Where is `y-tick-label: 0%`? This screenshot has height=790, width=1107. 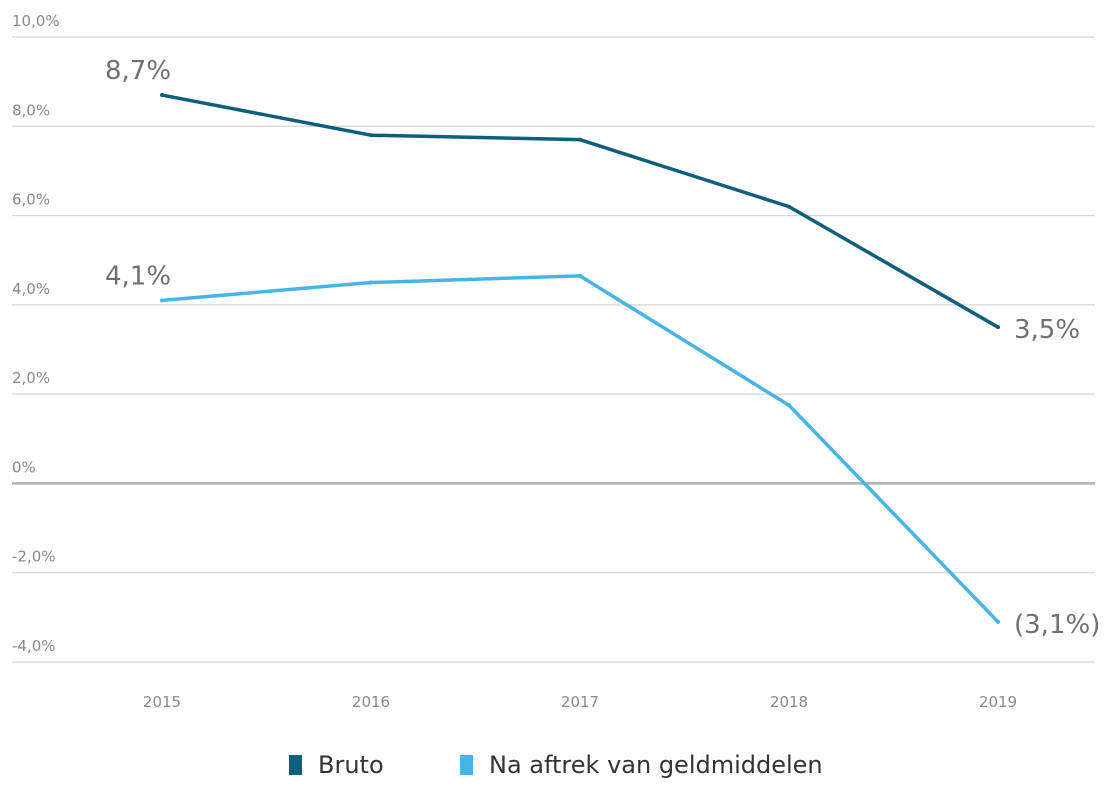
y-tick-label: 0% is located at coordinates (24, 467).